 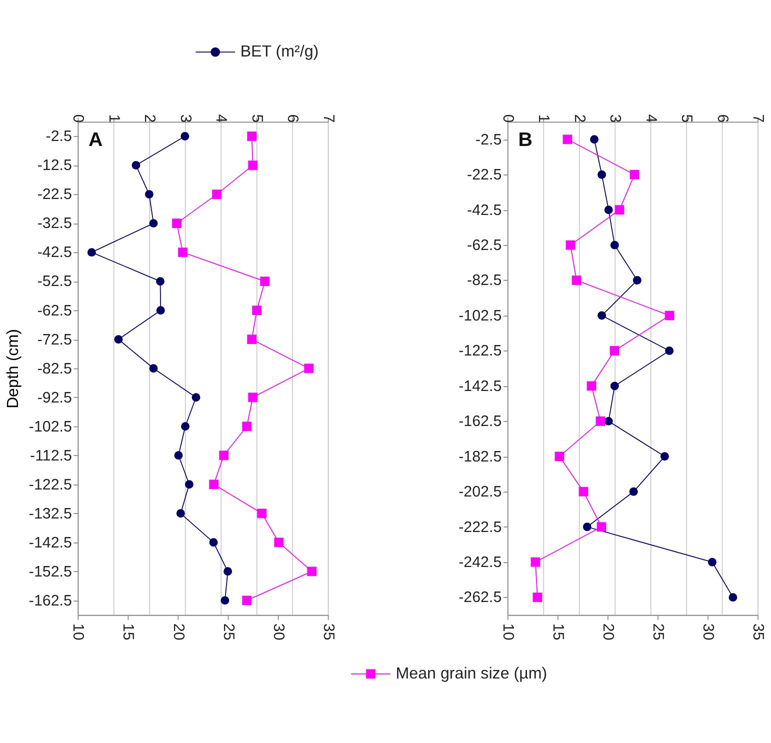 What do you see at coordinates (708, 631) in the screenshot?
I see `x-tick-label: 30` at bounding box center [708, 631].